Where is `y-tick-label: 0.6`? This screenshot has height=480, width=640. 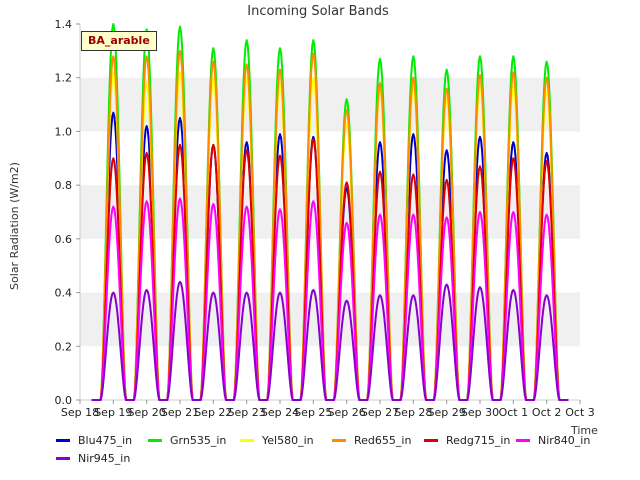 y-tick-label: 0.6 is located at coordinates (64, 239).